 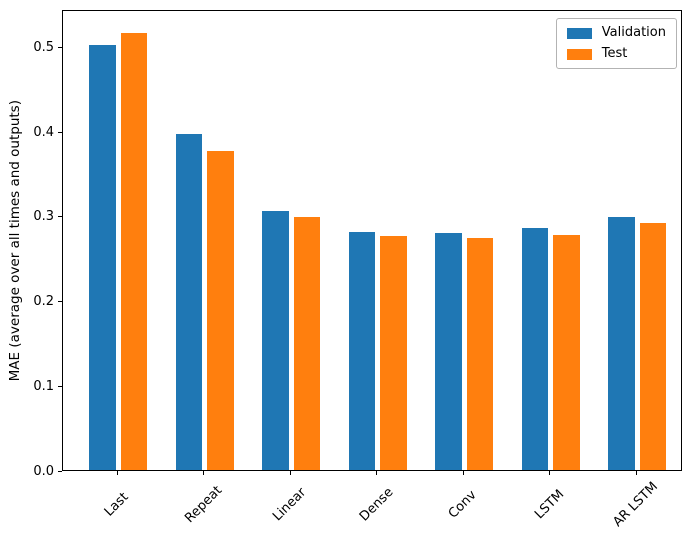 I want to click on bar-validation-dense, so click(x=361, y=351).